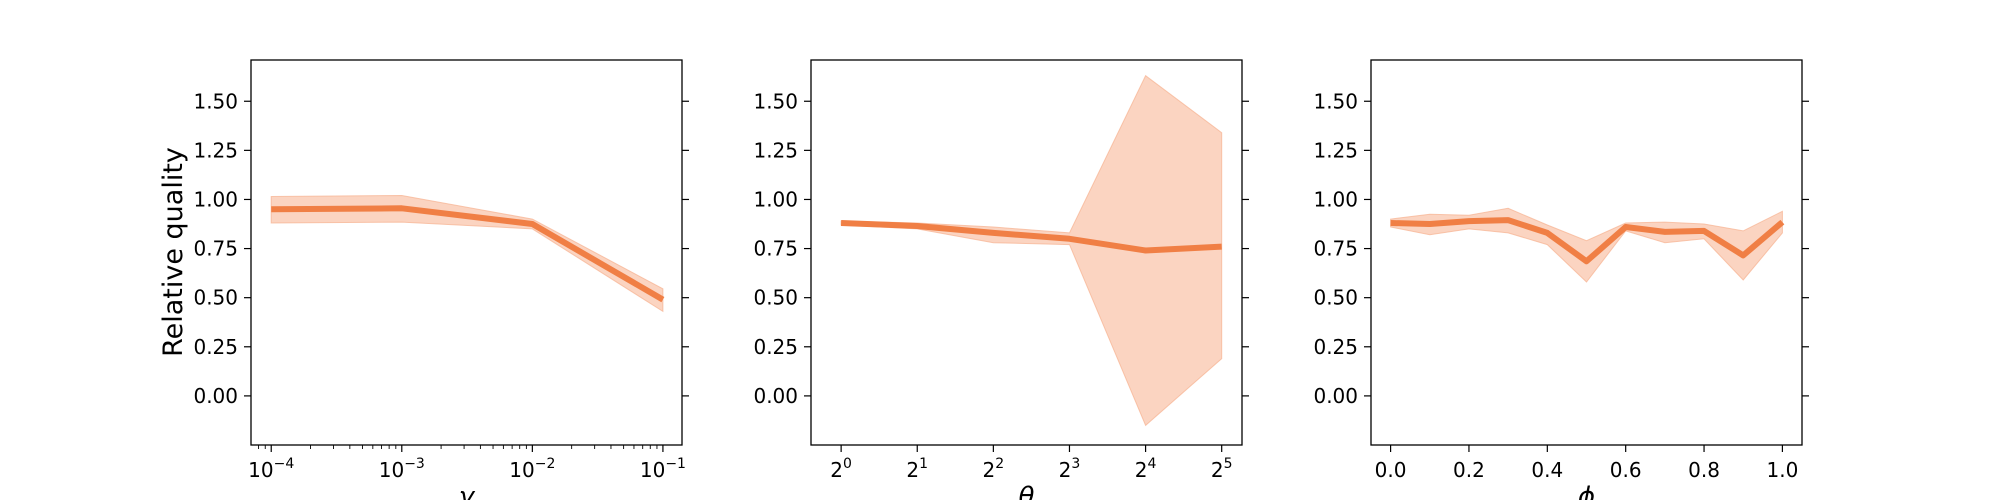 The width and height of the screenshot is (2000, 500). What do you see at coordinates (1335, 396) in the screenshot?
I see `phi-ytick-label: 0.00` at bounding box center [1335, 396].